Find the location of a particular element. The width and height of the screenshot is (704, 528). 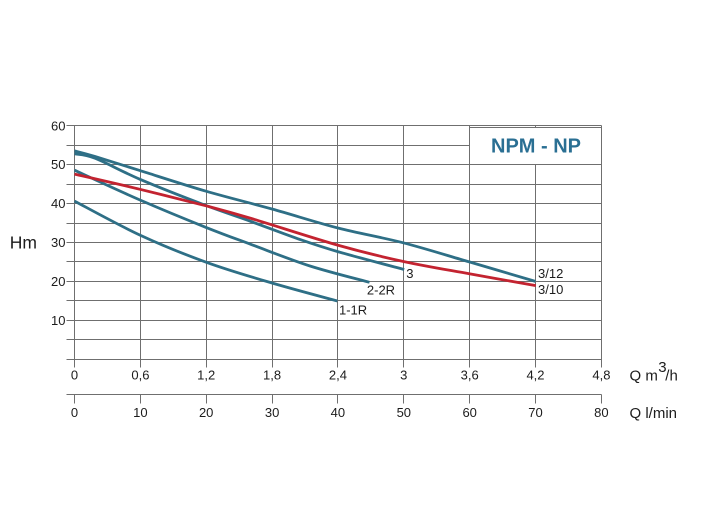

svg-text: 3/10 is located at coordinates (550, 289).